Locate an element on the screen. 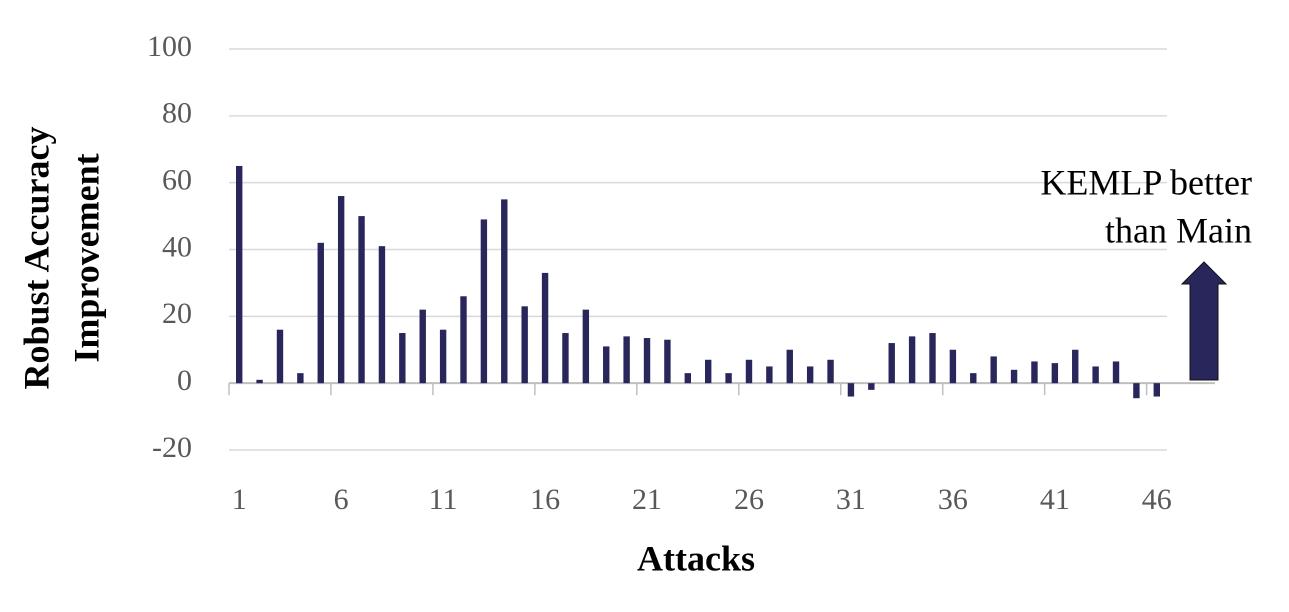  x-tick-label: 26 is located at coordinates (749, 499).